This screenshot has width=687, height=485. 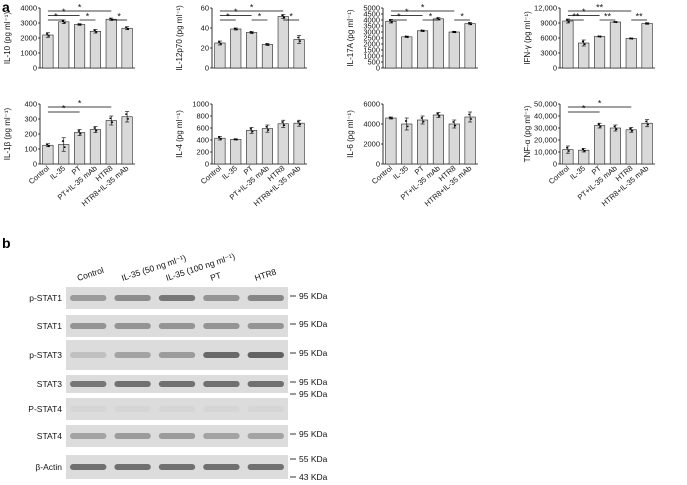 What do you see at coordinates (350, 37) in the screenshot?
I see `y-axis-label: IL-17A (pg ml⁻¹)` at bounding box center [350, 37].